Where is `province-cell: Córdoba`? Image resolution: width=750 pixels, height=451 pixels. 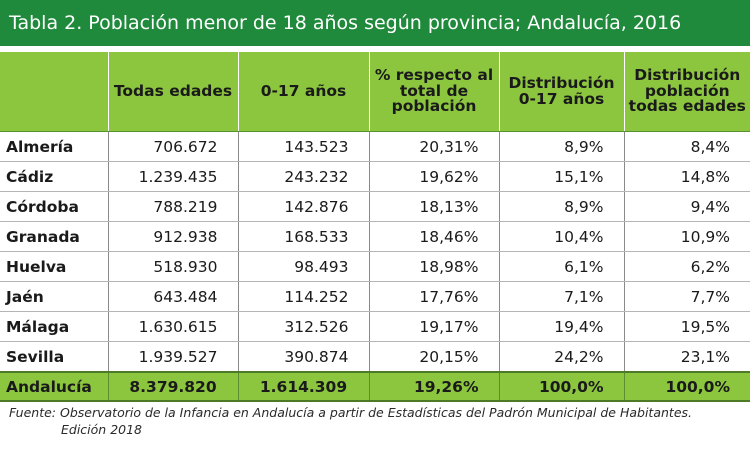 province-cell: Córdoba is located at coordinates (54, 206).